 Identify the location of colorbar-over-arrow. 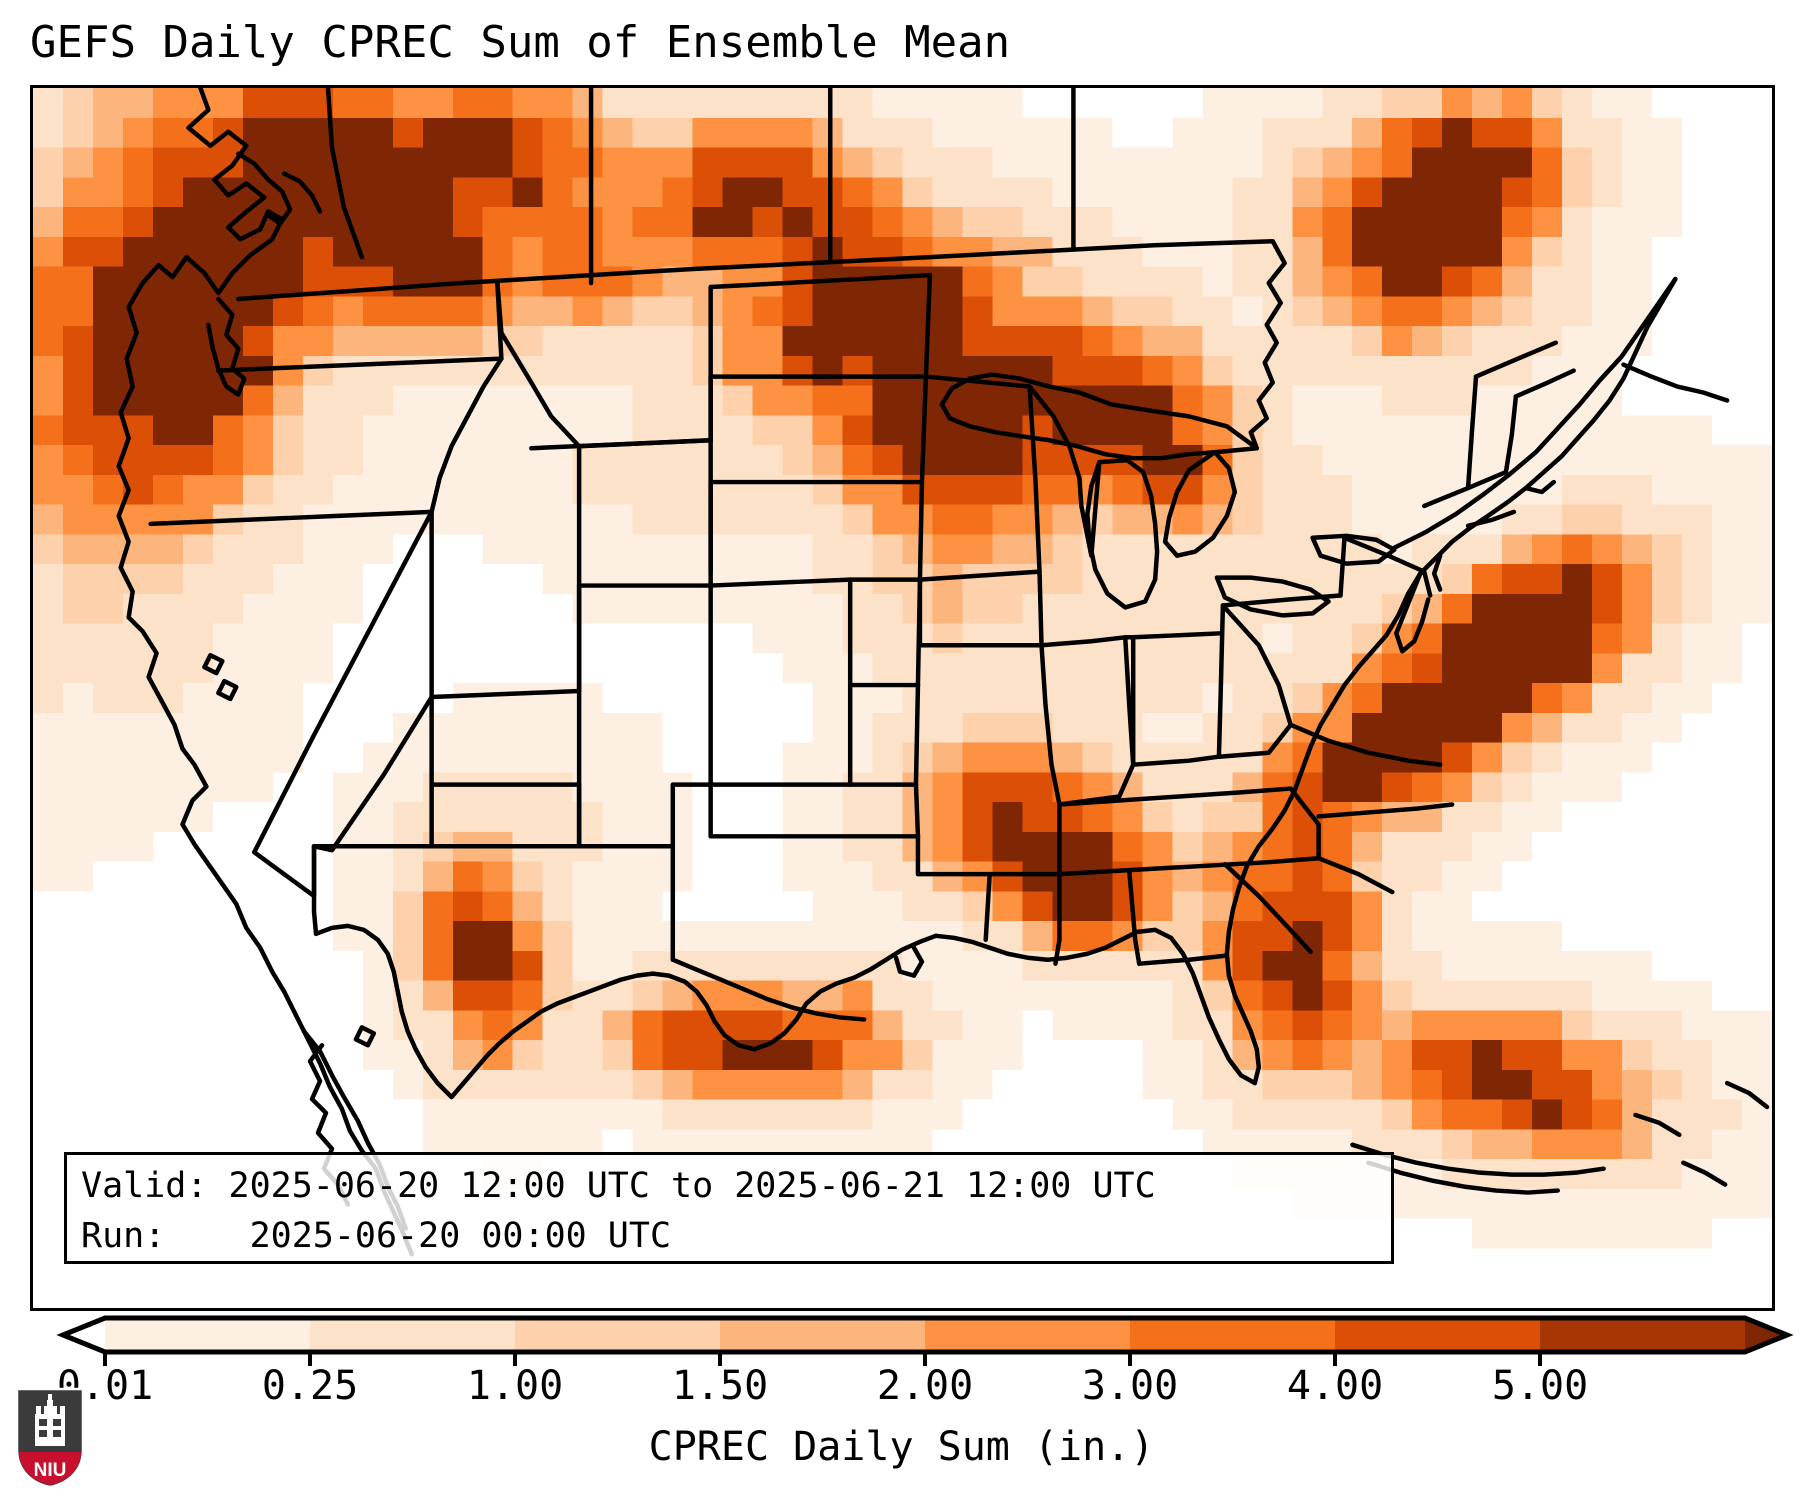
(1766, 1335).